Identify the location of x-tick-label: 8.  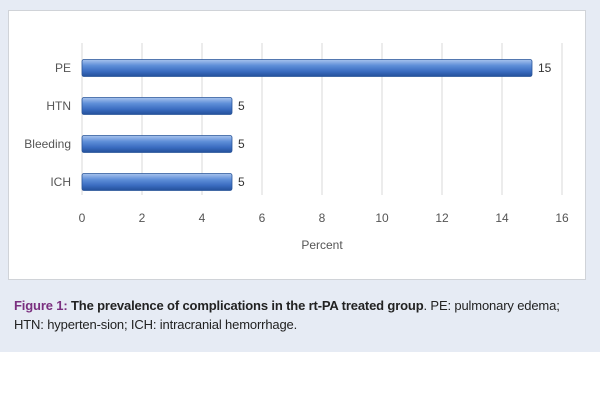
(322, 218).